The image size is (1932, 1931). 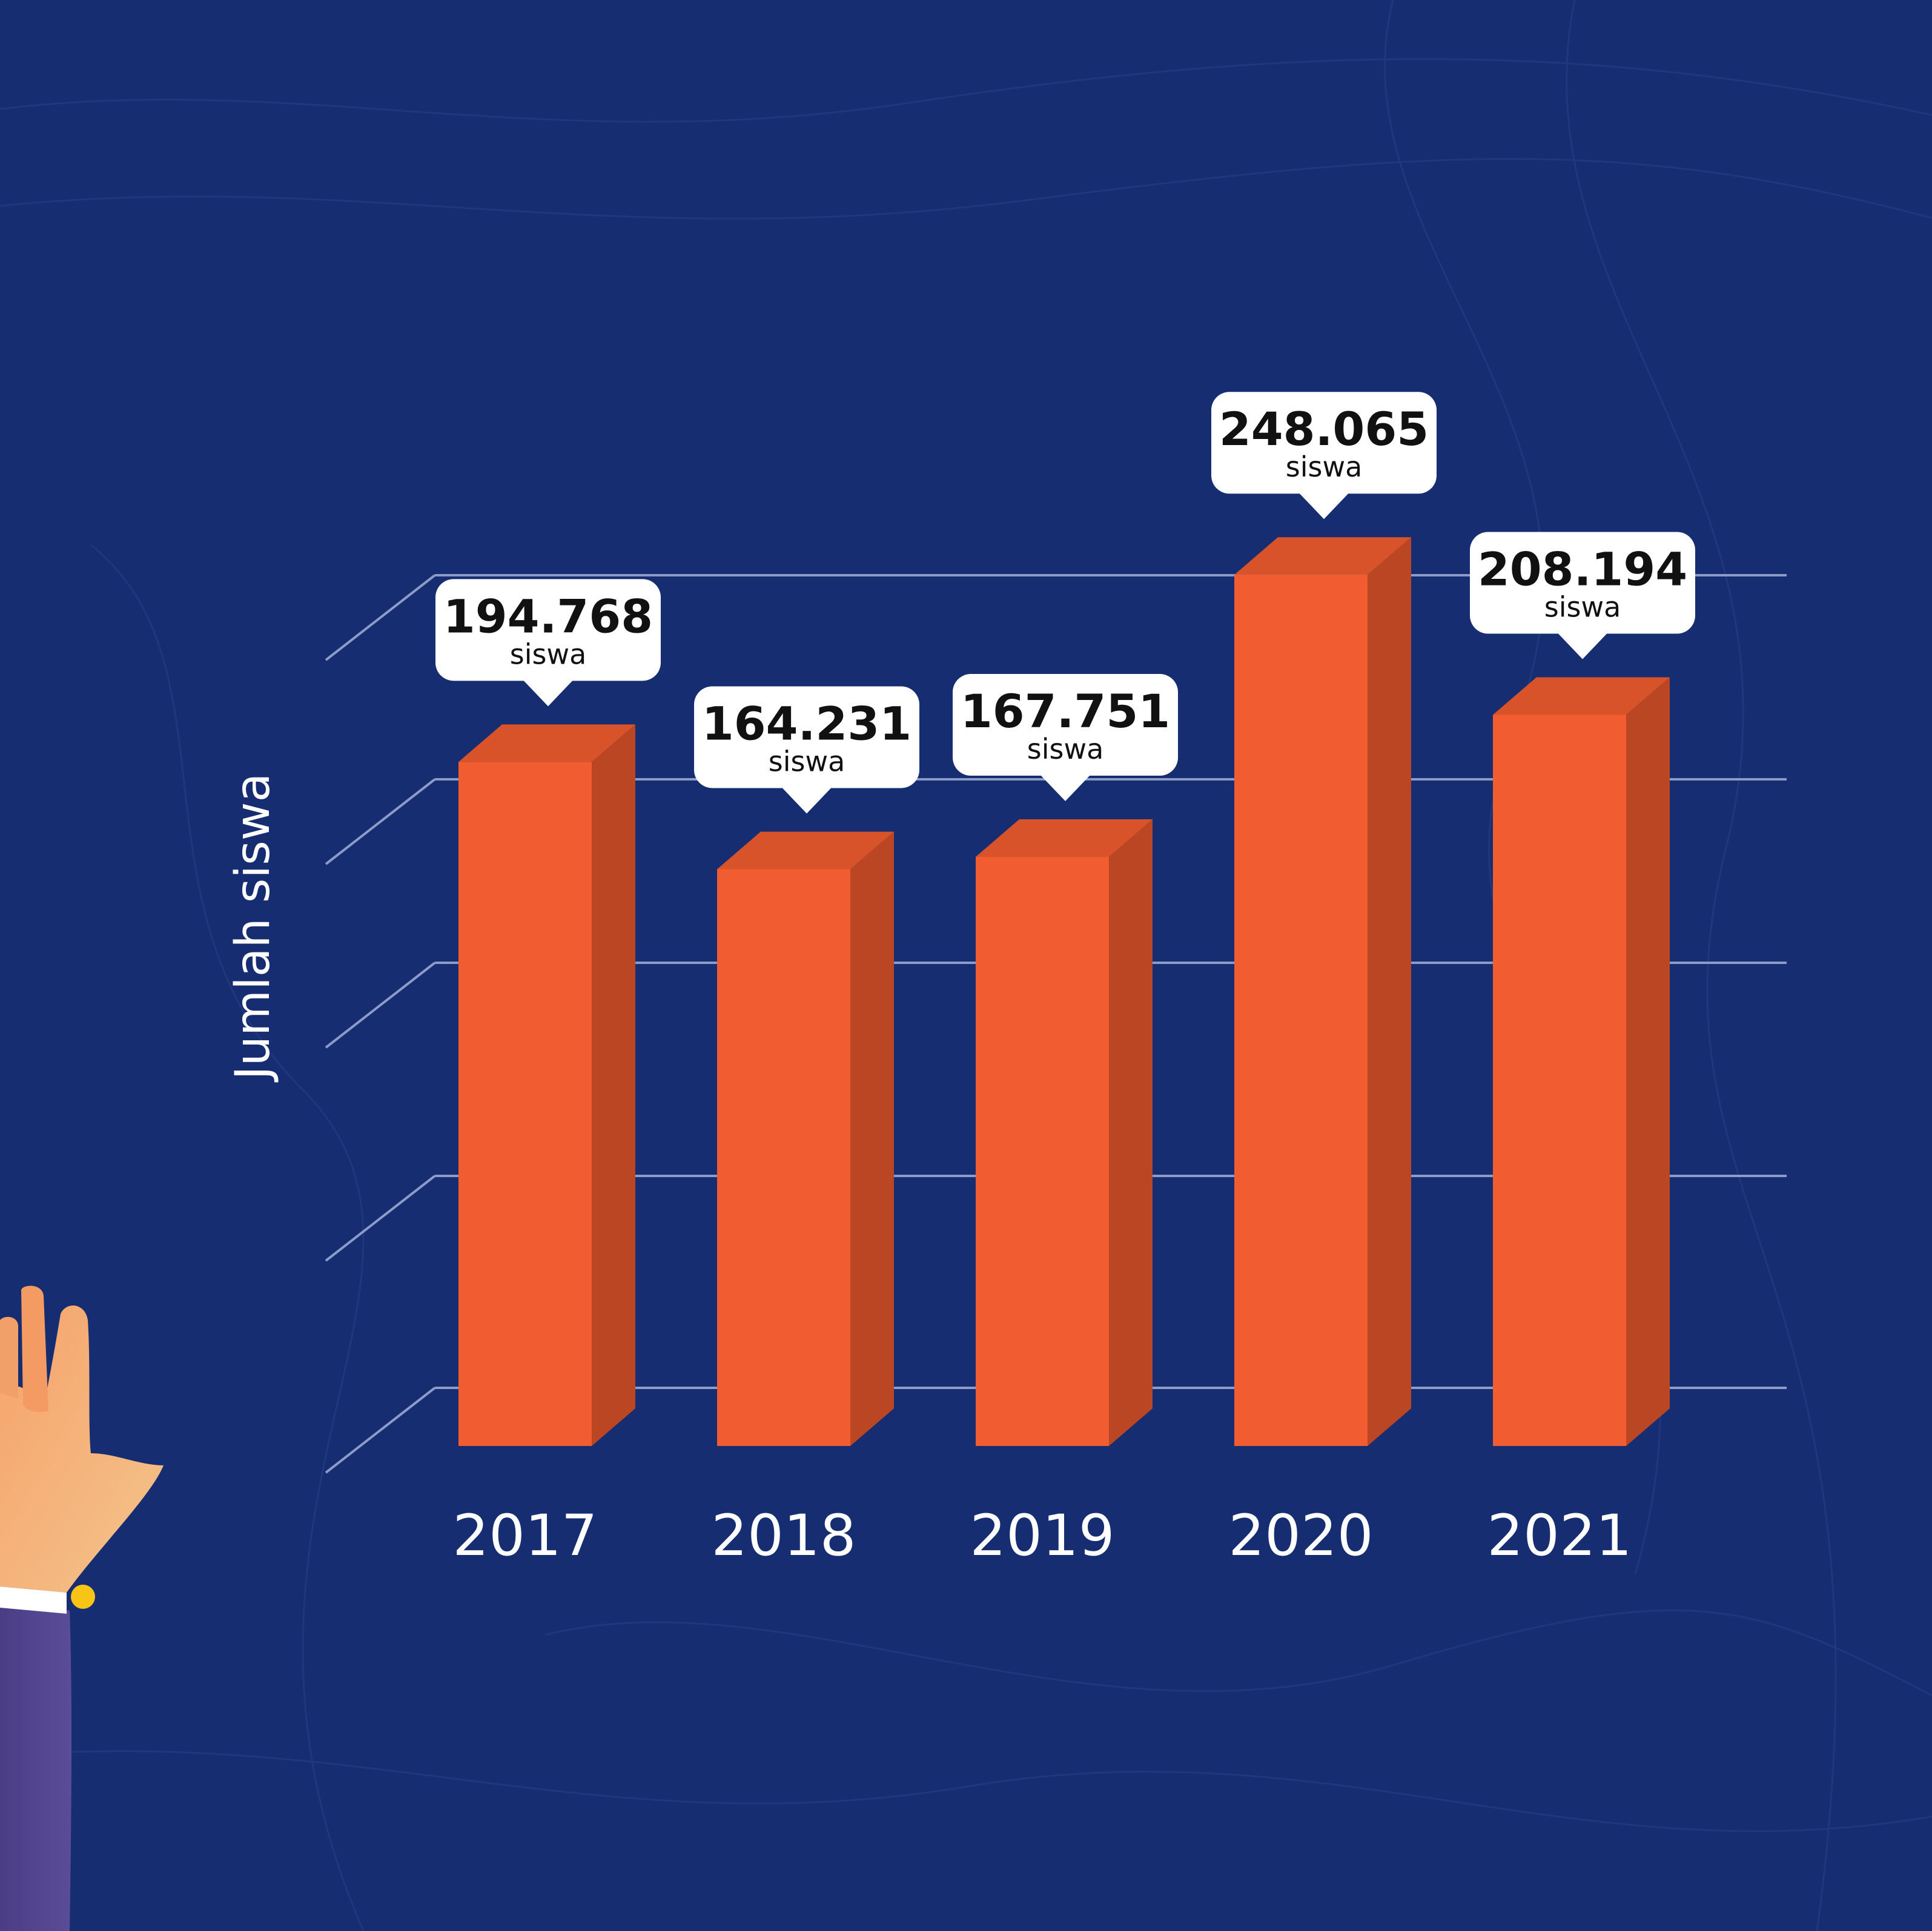 I want to click on x-tick-label: 2017, so click(x=525, y=1536).